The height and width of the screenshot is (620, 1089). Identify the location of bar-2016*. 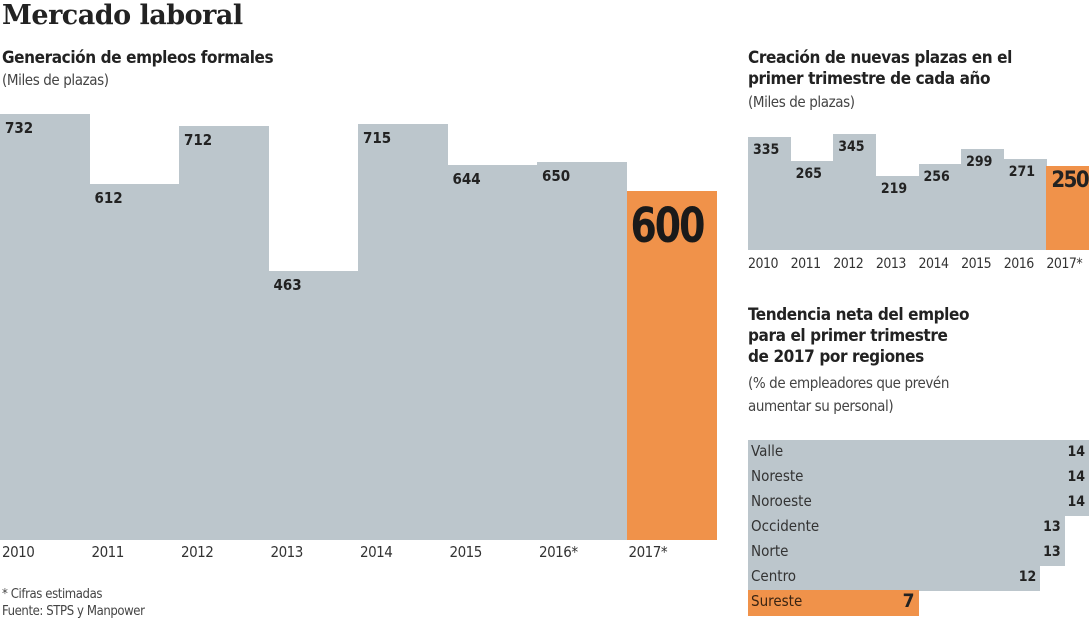
(582, 350).